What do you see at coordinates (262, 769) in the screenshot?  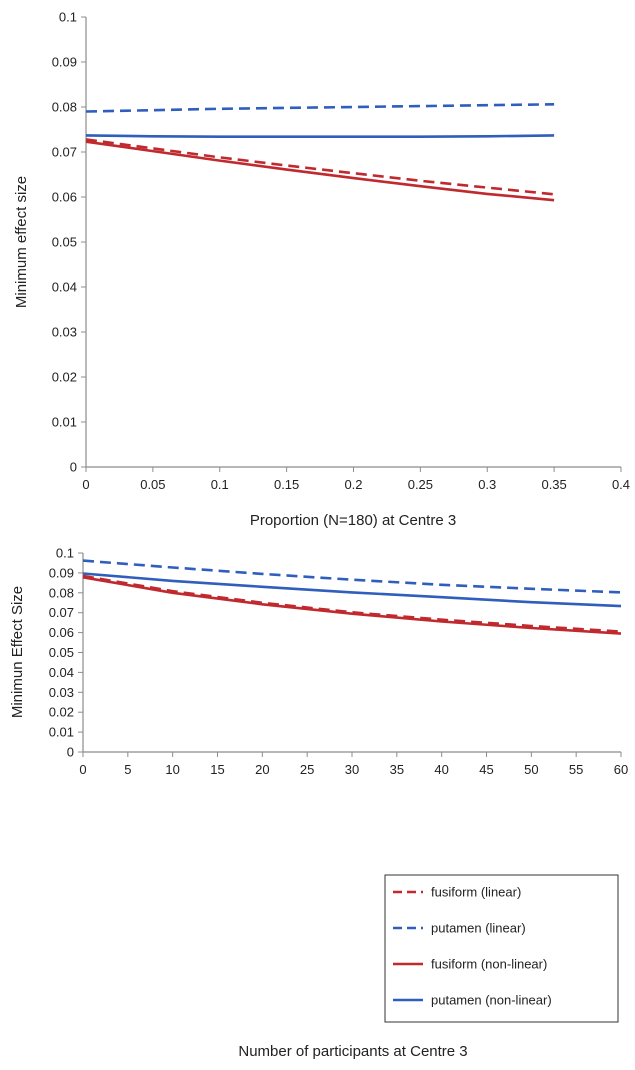 I see `x-tick-label: 20` at bounding box center [262, 769].